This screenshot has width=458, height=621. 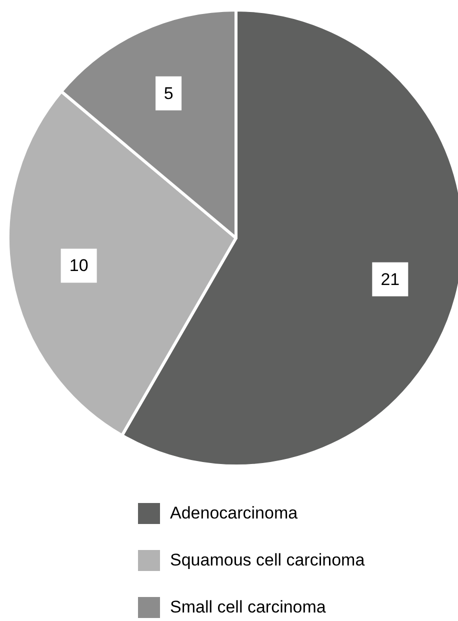 I want to click on legend-label: Adenocarcinoma, so click(x=234, y=513).